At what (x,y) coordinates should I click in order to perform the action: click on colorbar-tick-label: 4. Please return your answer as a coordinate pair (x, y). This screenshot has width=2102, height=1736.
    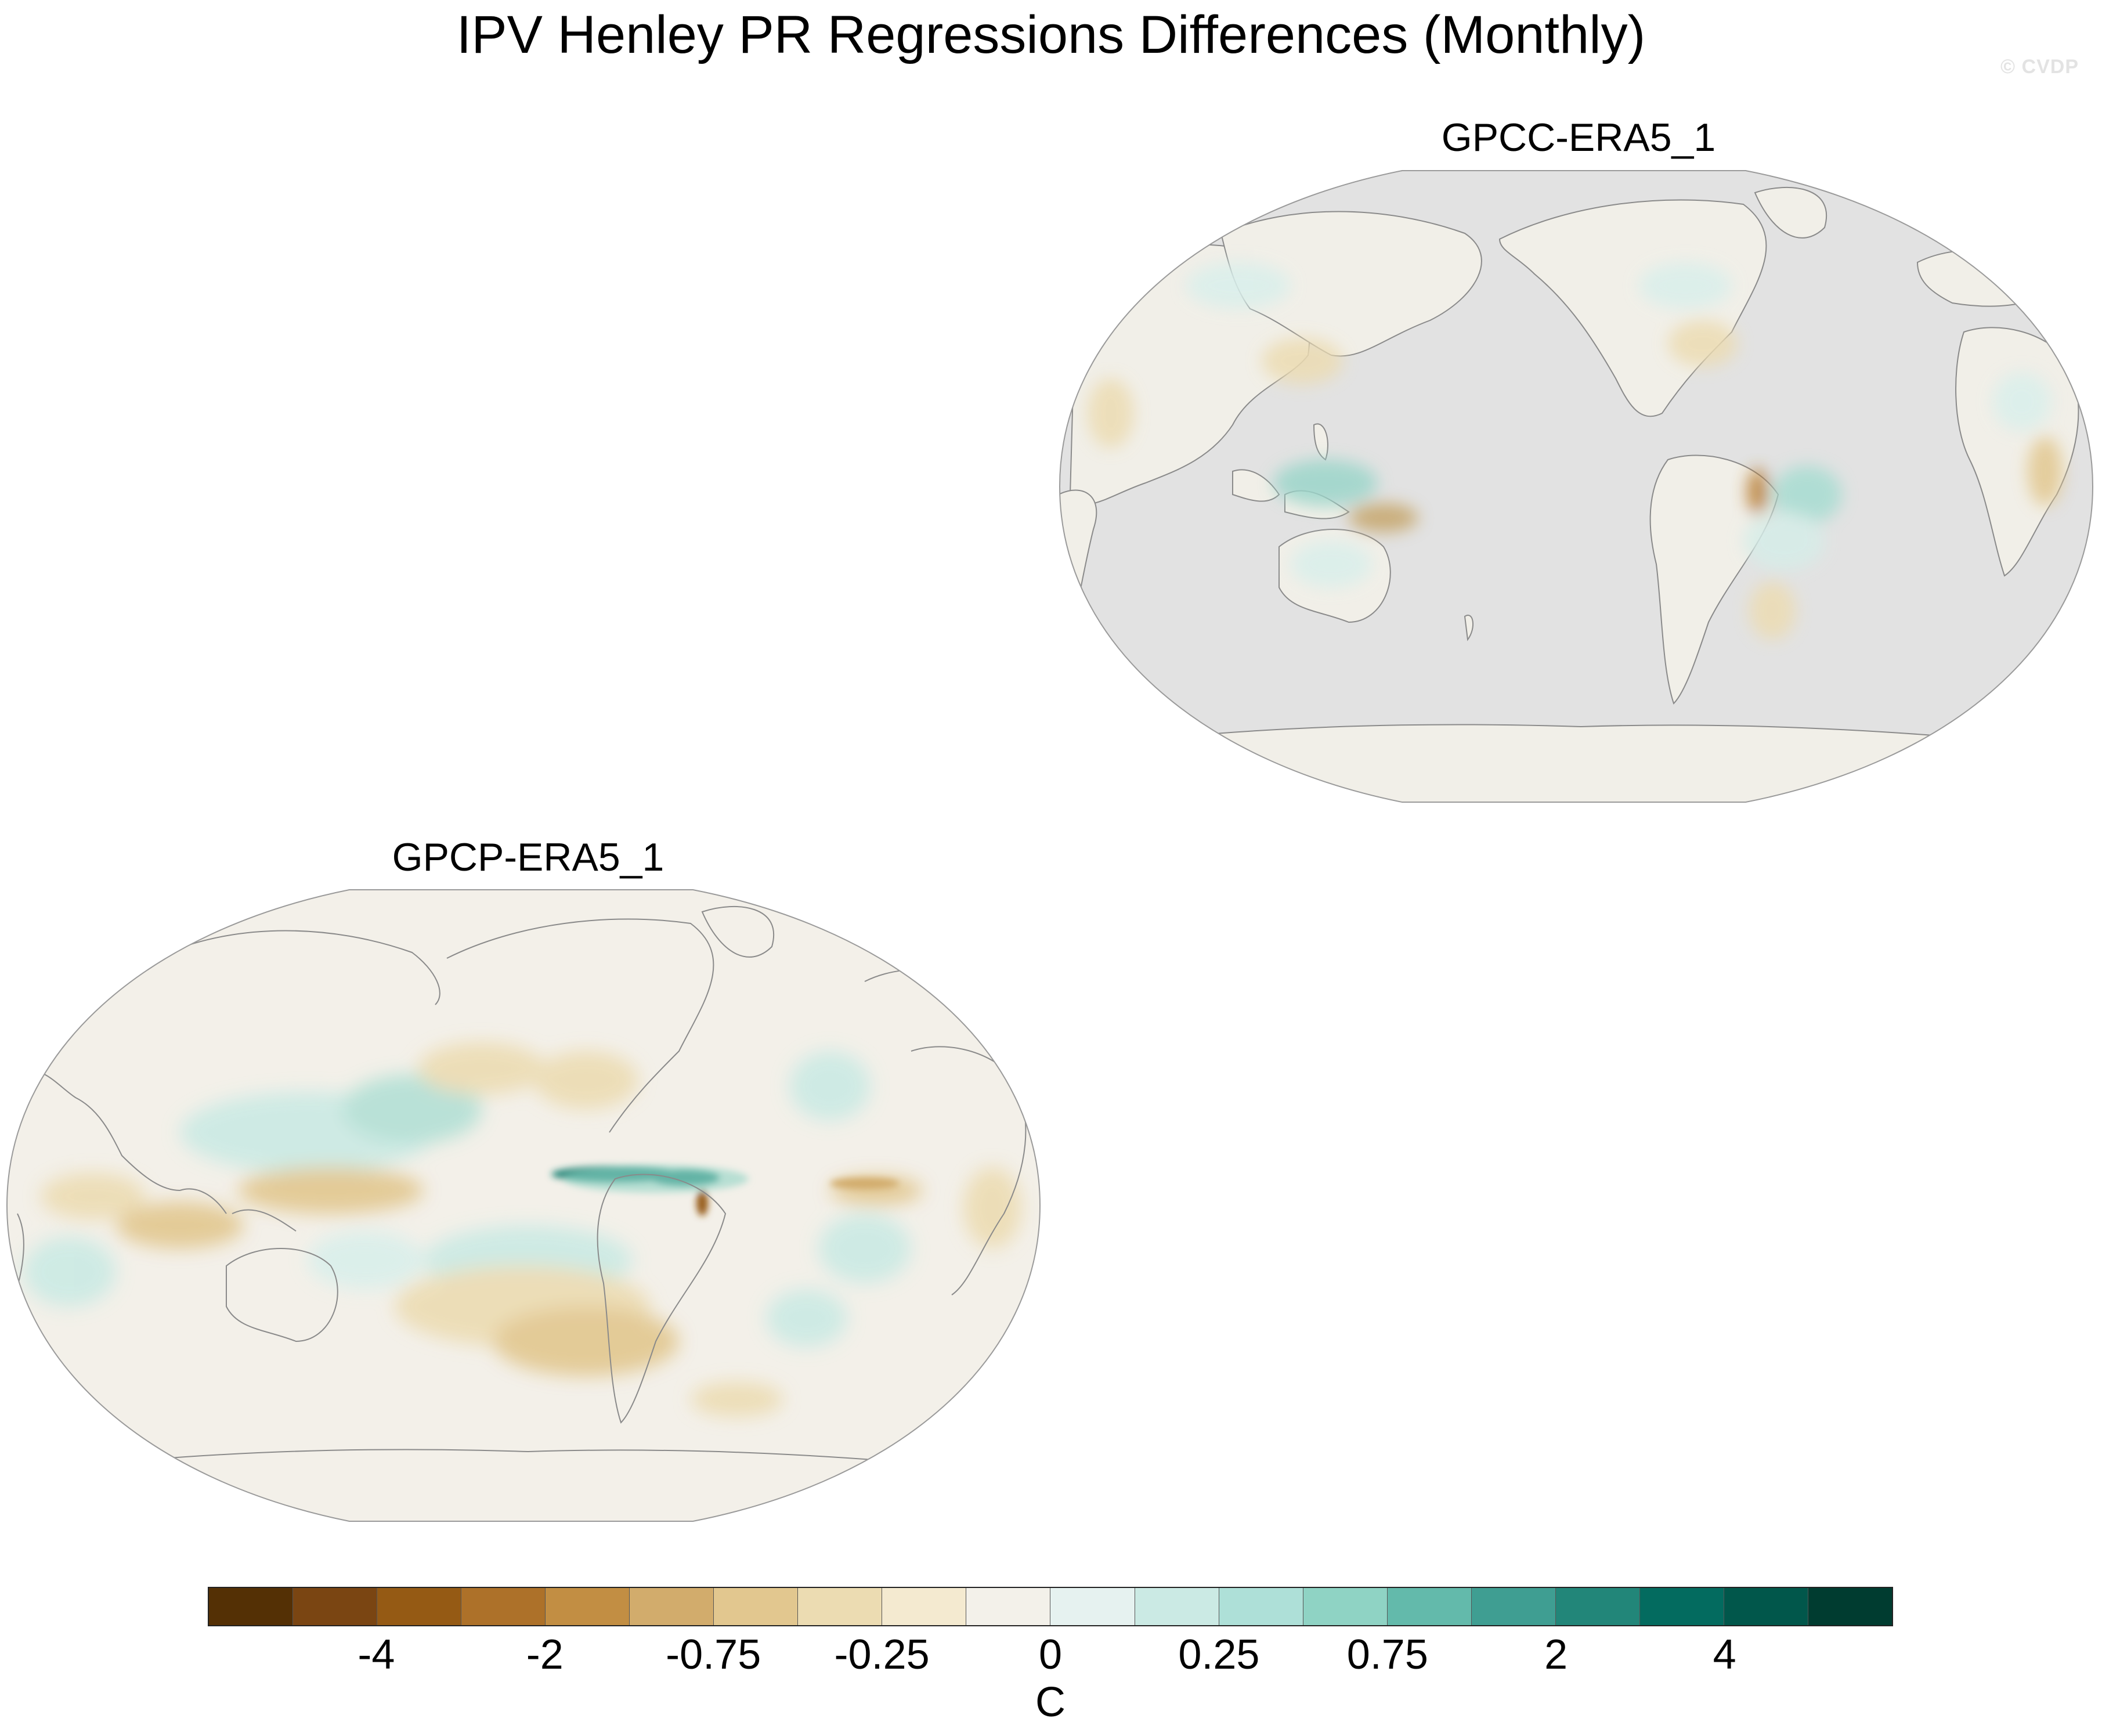
    Looking at the image, I should click on (1724, 1655).